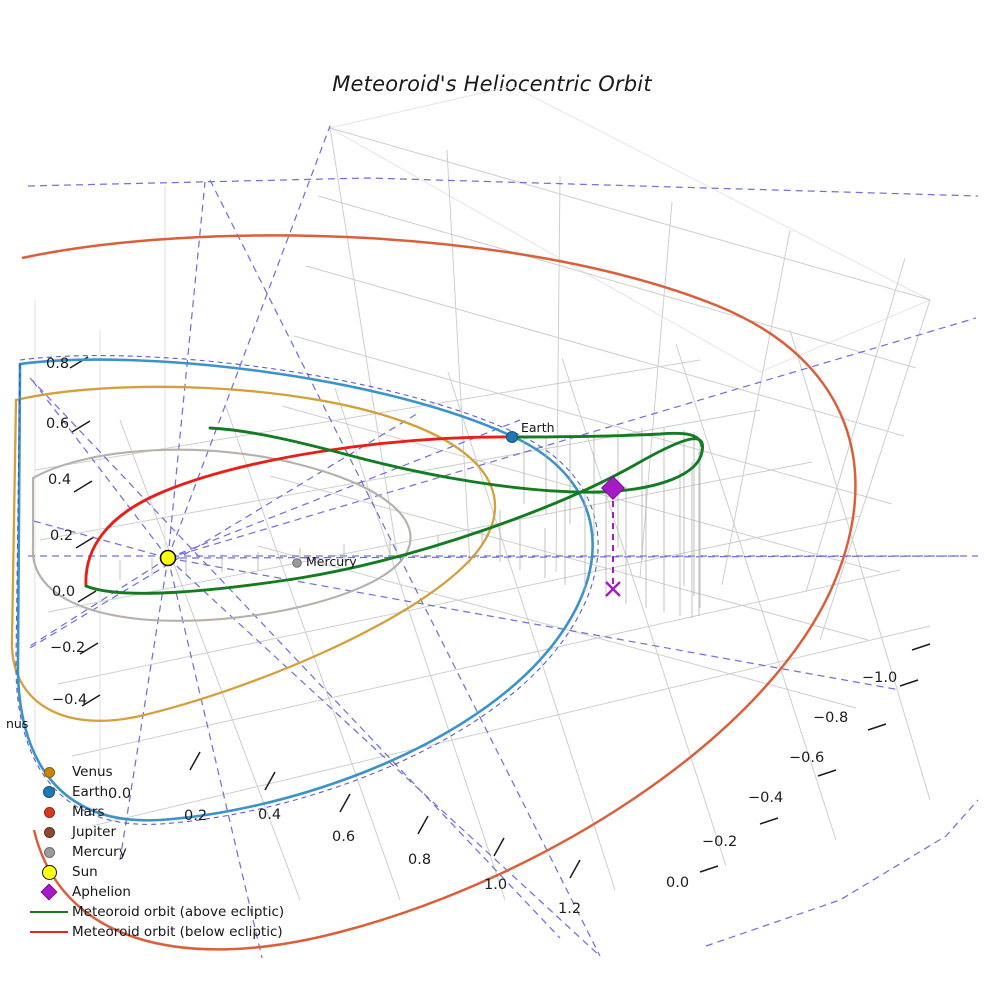  What do you see at coordinates (49, 812) in the screenshot?
I see `mars-swatch-icon` at bounding box center [49, 812].